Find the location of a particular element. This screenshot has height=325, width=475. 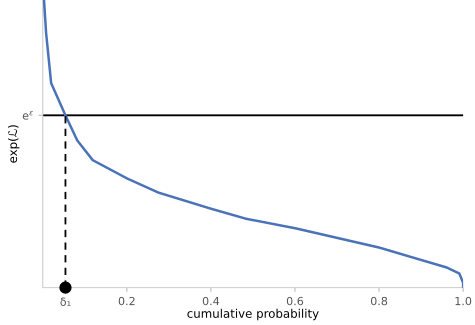

y-axis-title: exp(ℒ) is located at coordinates (14, 144).